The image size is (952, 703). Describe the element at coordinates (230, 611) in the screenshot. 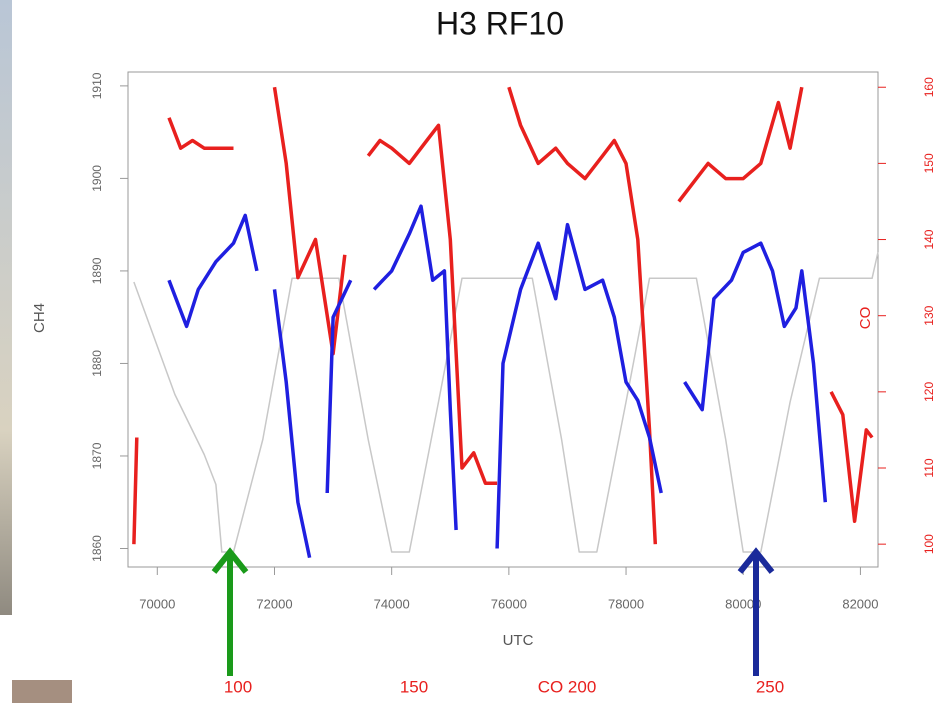

I see `green-arrow` at that location.